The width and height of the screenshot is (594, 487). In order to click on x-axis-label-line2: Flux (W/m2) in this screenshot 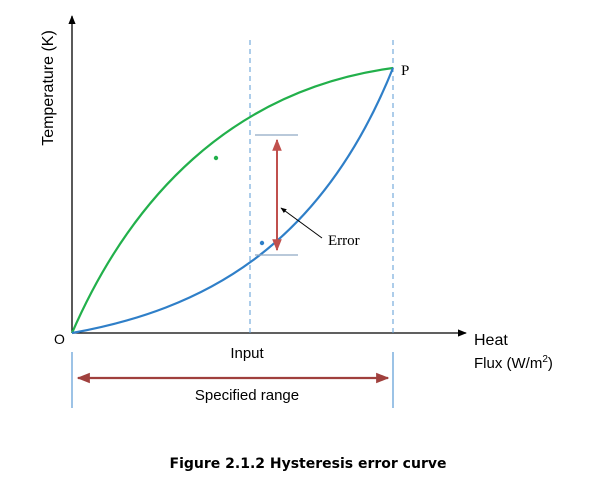, I will do `click(513, 363)`.